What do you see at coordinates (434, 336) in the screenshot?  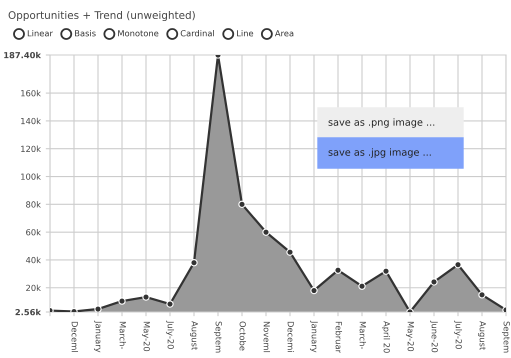 I see `x-tick-label: June-20` at bounding box center [434, 336].